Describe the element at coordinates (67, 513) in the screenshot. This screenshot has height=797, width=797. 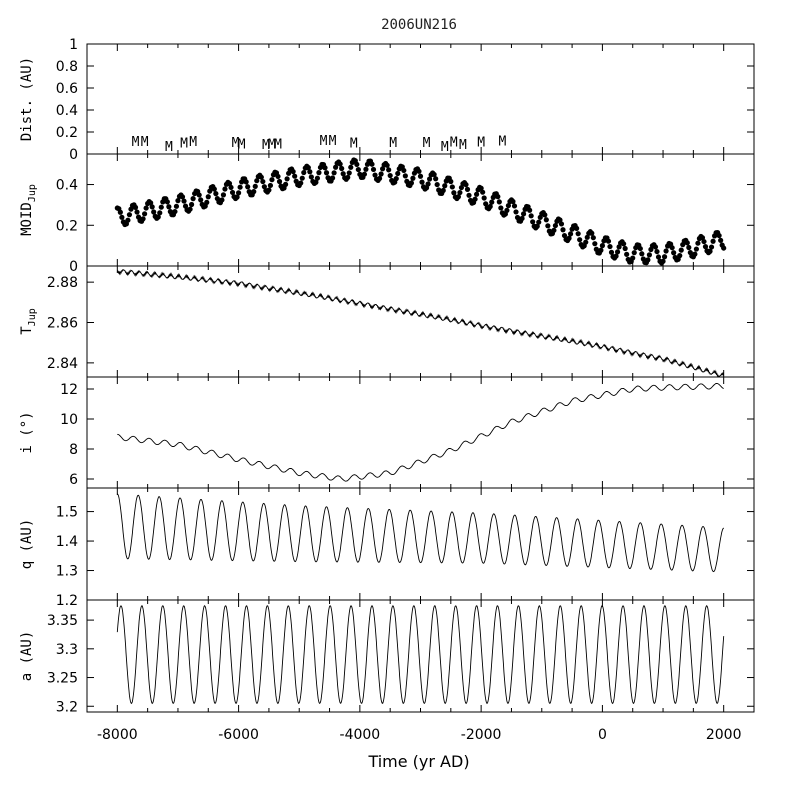
I see `y-tick-label: 1.5` at that location.